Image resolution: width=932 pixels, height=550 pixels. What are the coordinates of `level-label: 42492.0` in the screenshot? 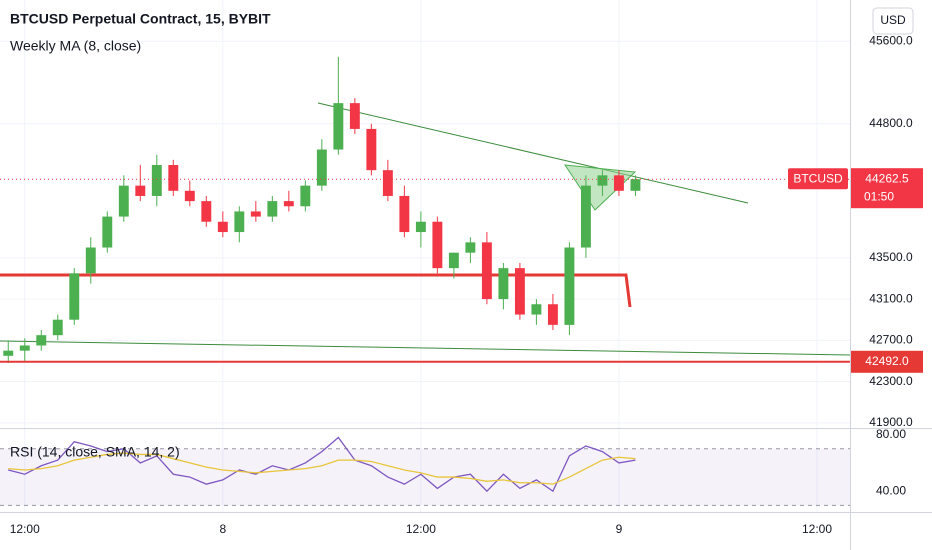 It's located at (887, 361).